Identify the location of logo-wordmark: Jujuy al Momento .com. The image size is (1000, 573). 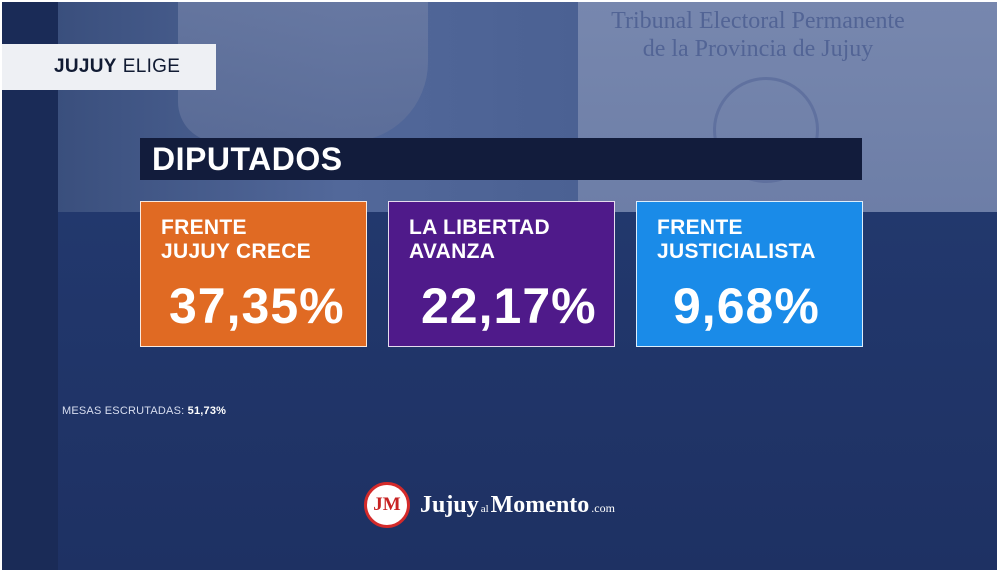
(517, 505).